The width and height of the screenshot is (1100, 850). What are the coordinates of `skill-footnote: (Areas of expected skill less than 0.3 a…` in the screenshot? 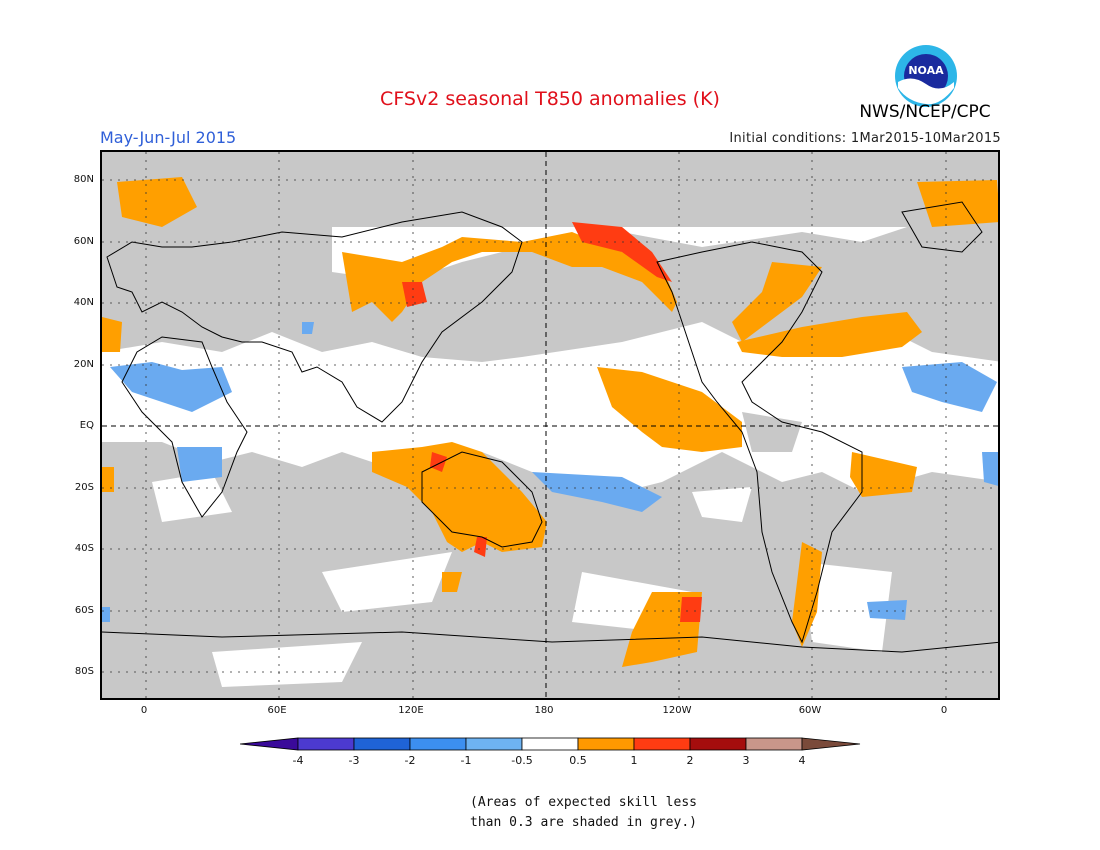 It's located at (600, 813).